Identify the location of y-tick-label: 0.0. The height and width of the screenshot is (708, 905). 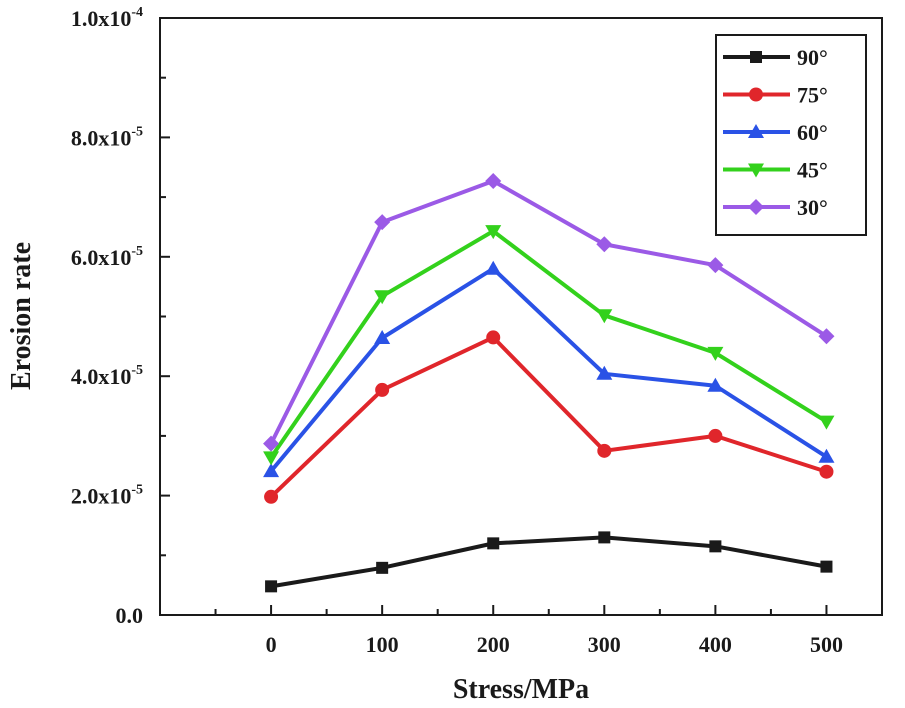
(130, 615).